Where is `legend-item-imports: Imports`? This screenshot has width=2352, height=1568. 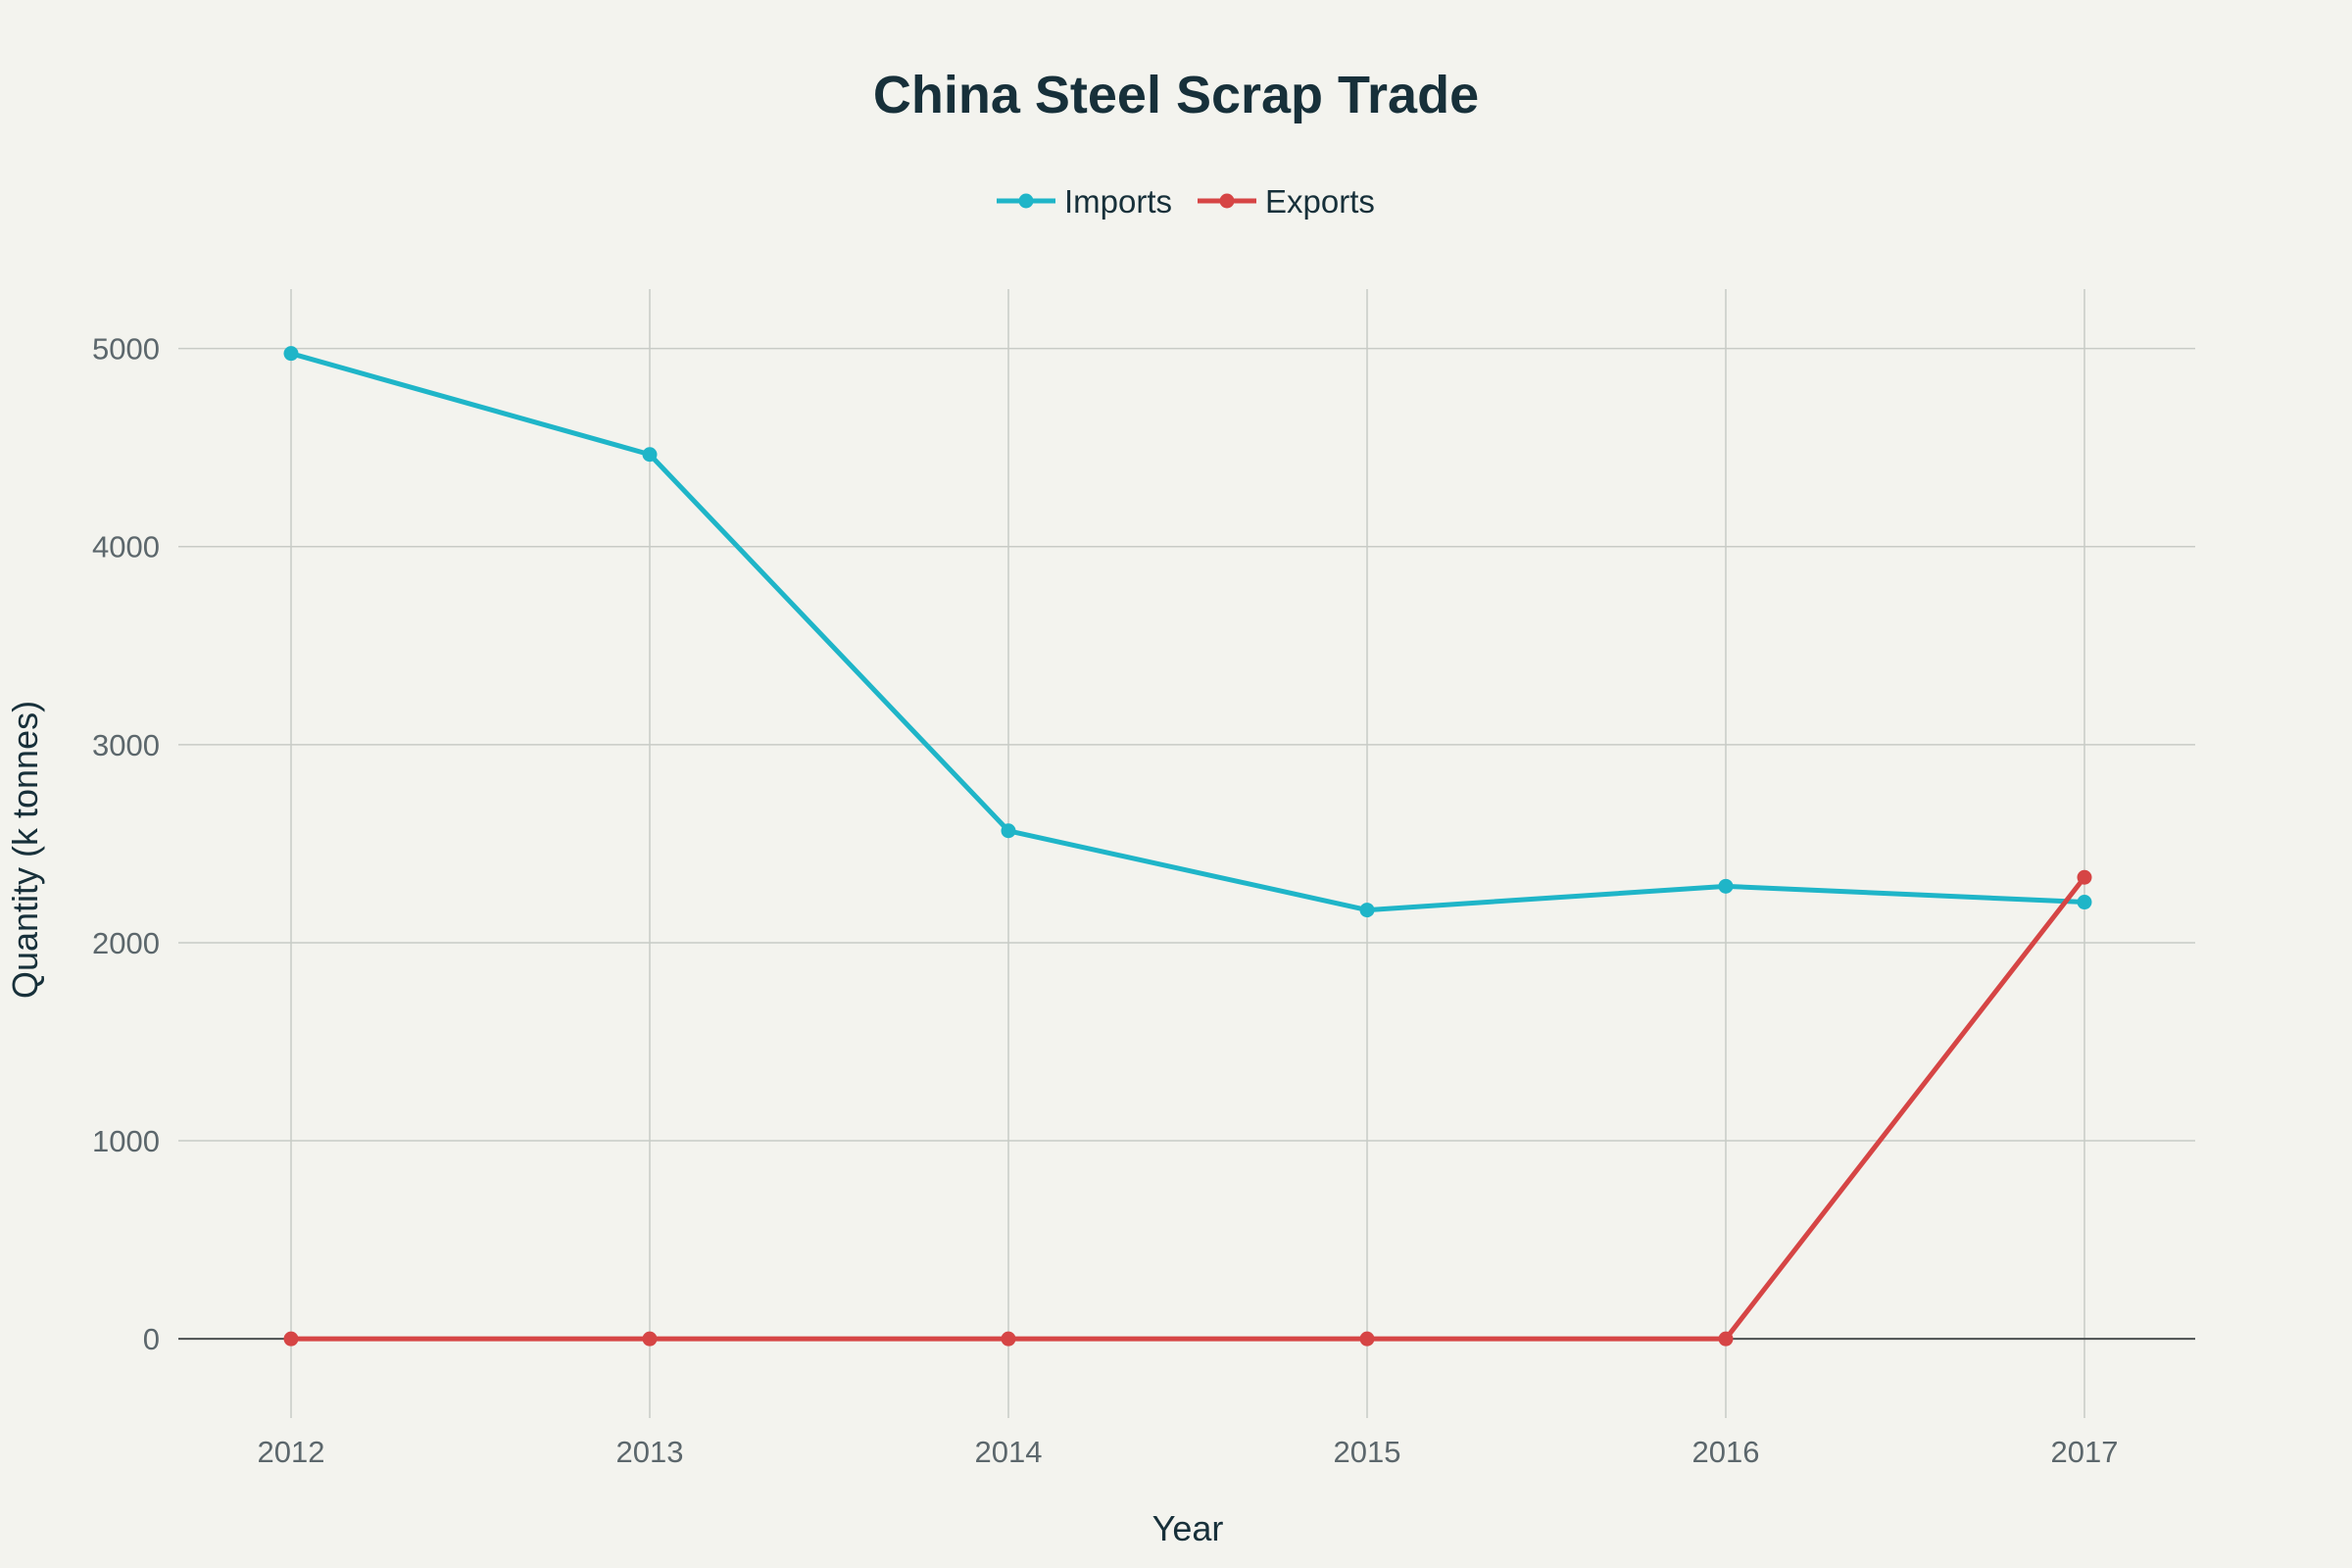
legend-item-imports: Imports is located at coordinates (1084, 201).